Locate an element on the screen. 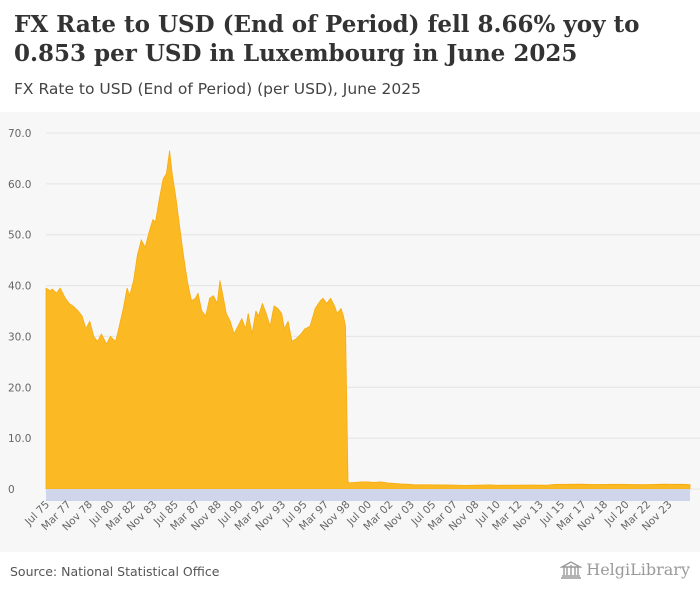 This screenshot has width=700, height=596. helgi-library-logo: HelgiLibrary is located at coordinates (625, 569).